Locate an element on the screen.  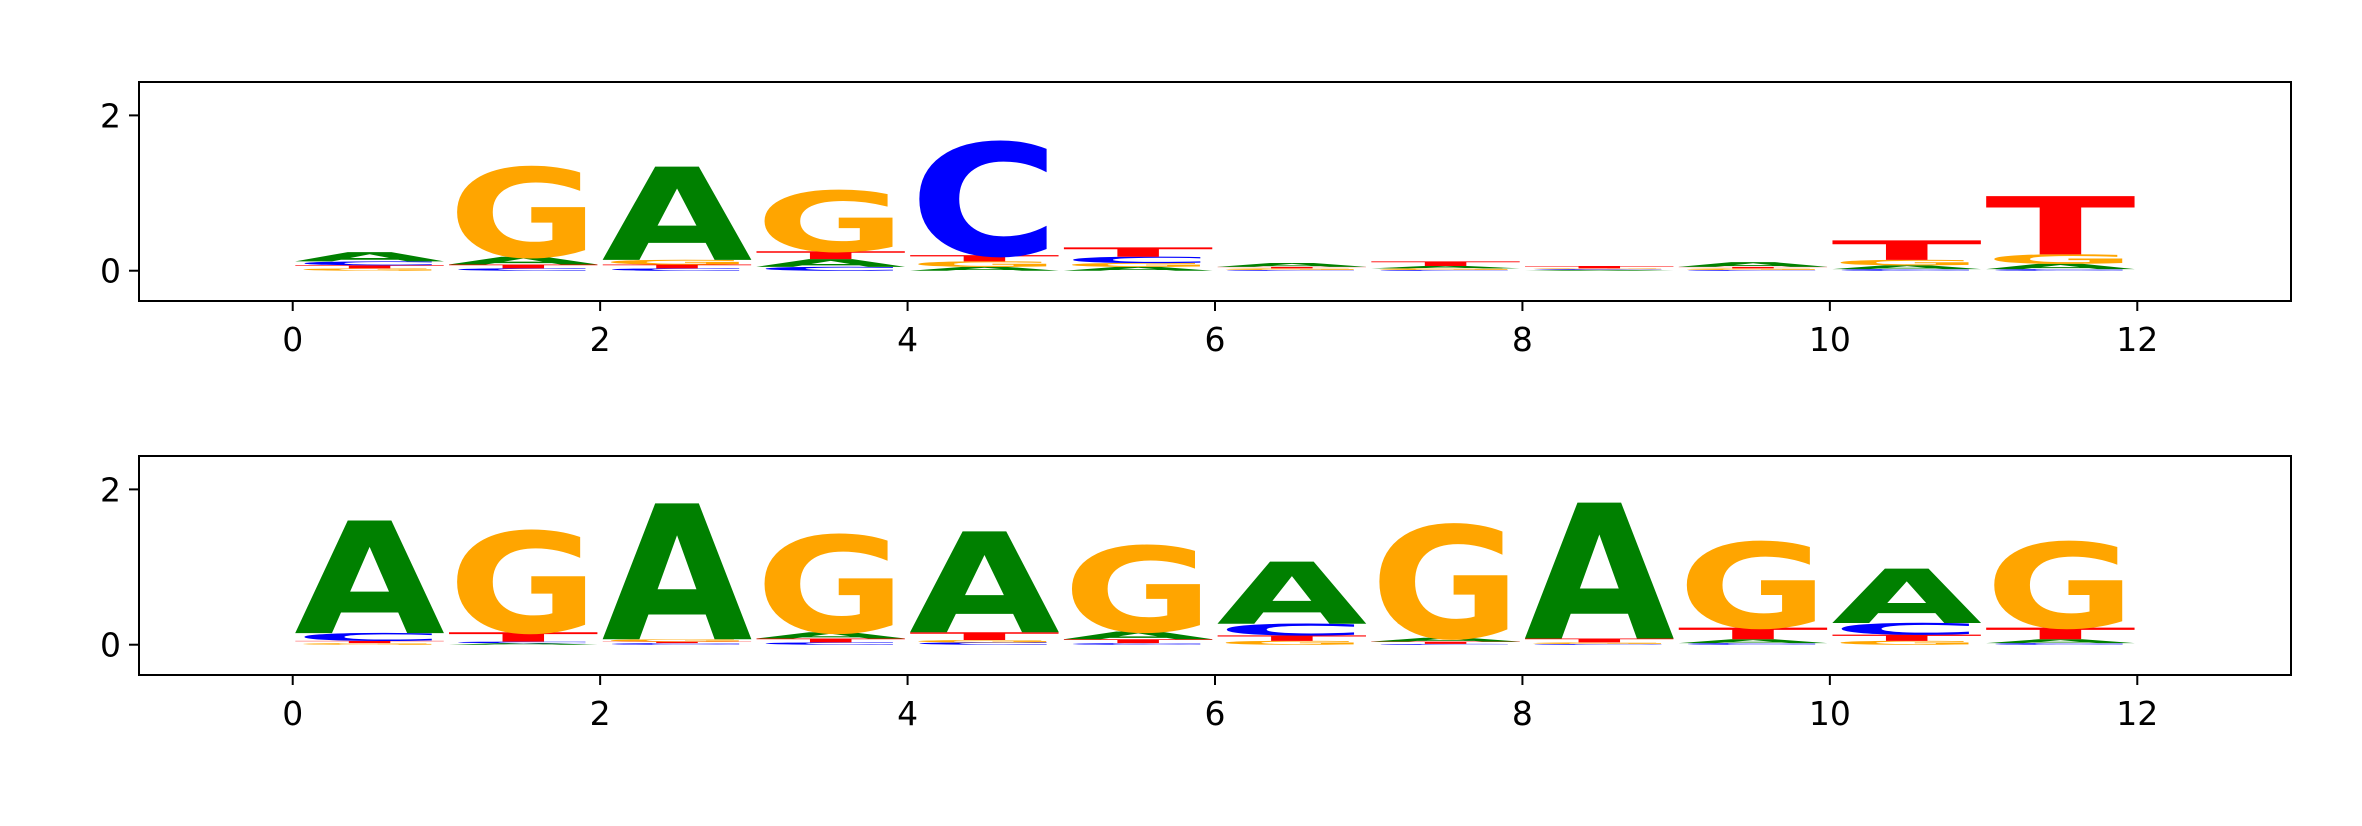
x-tick-label: 2 is located at coordinates (600, 339).